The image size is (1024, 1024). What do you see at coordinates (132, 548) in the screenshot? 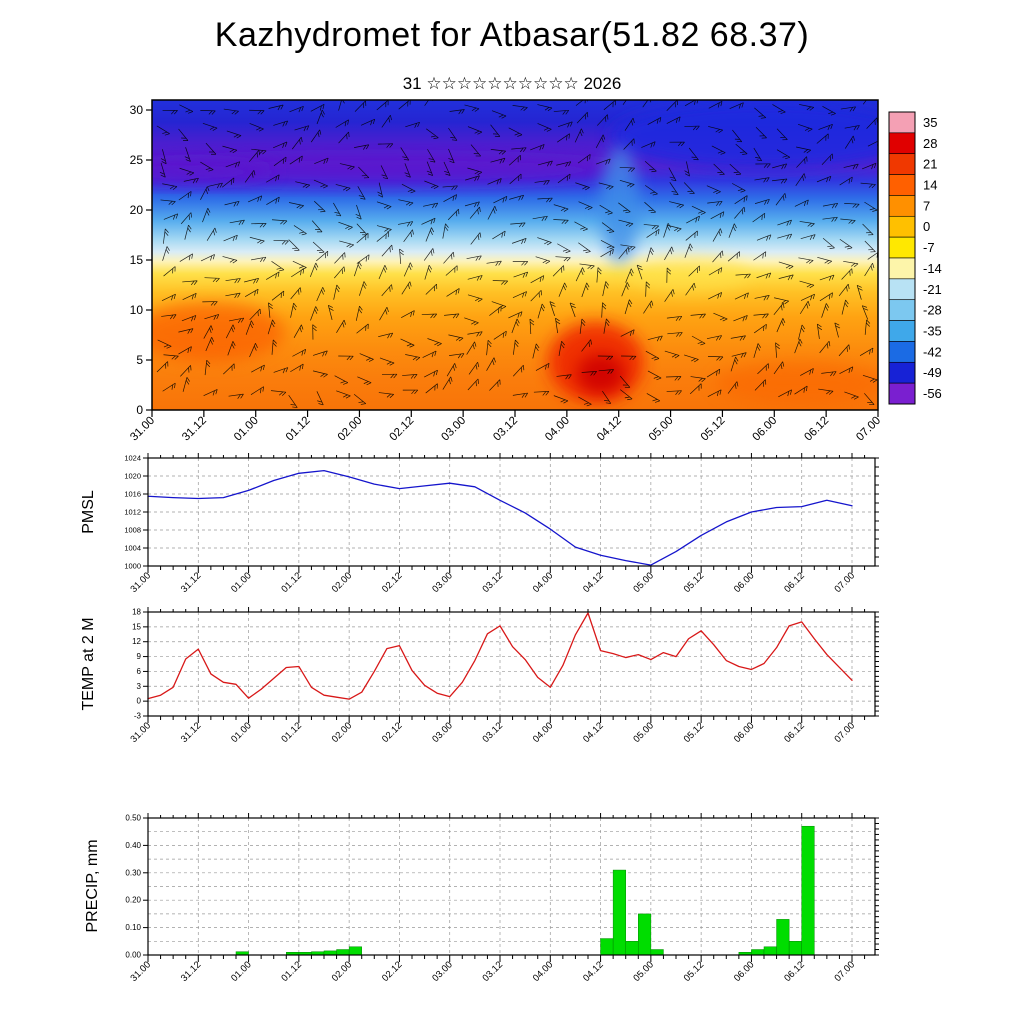
I see `svg-text: 1004` at bounding box center [132, 548].